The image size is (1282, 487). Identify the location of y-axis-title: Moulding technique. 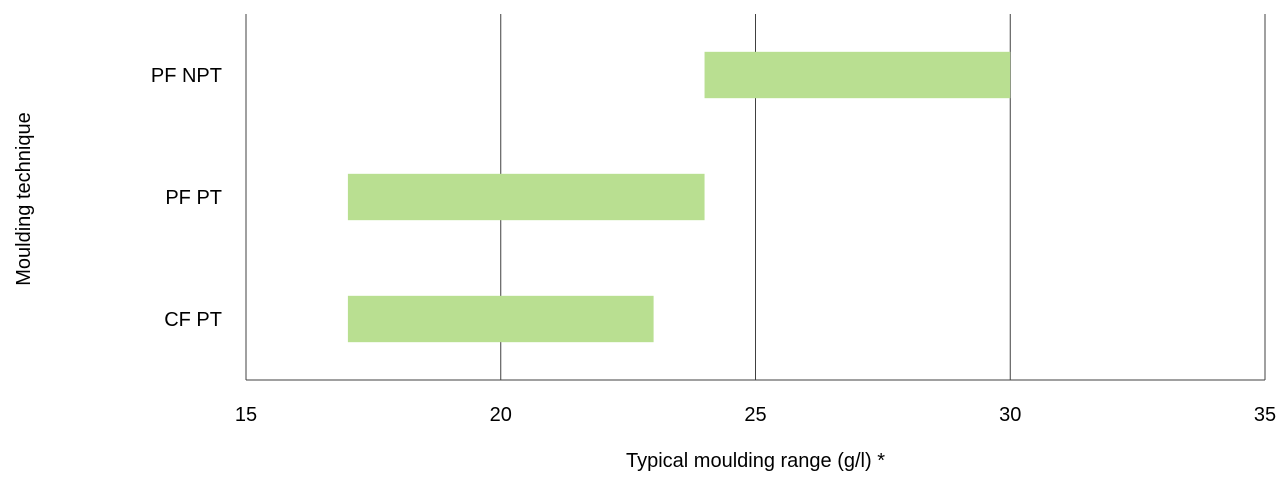
(24, 198).